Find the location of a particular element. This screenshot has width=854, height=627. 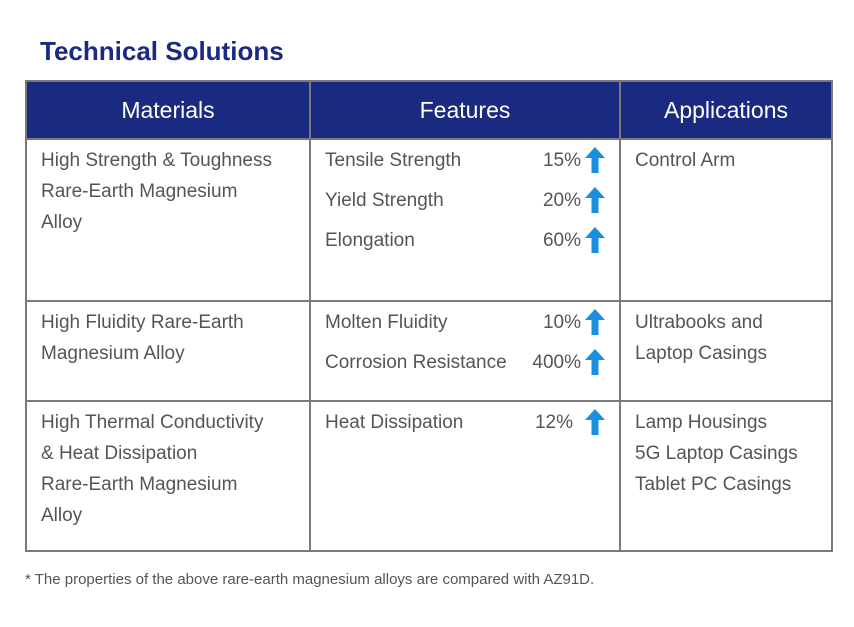

feature-item: Heat Dissipation 12% is located at coordinates (467, 422).